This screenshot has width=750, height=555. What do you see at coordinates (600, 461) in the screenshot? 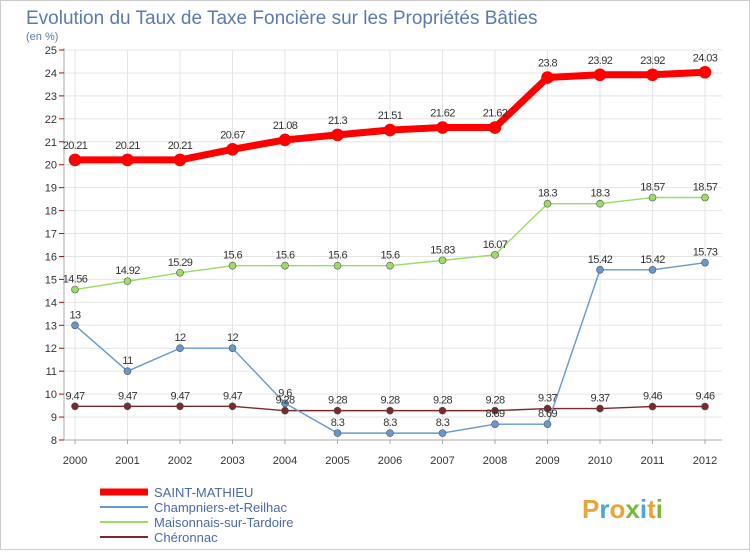
I see `x-tick-label: 2010` at bounding box center [600, 461].